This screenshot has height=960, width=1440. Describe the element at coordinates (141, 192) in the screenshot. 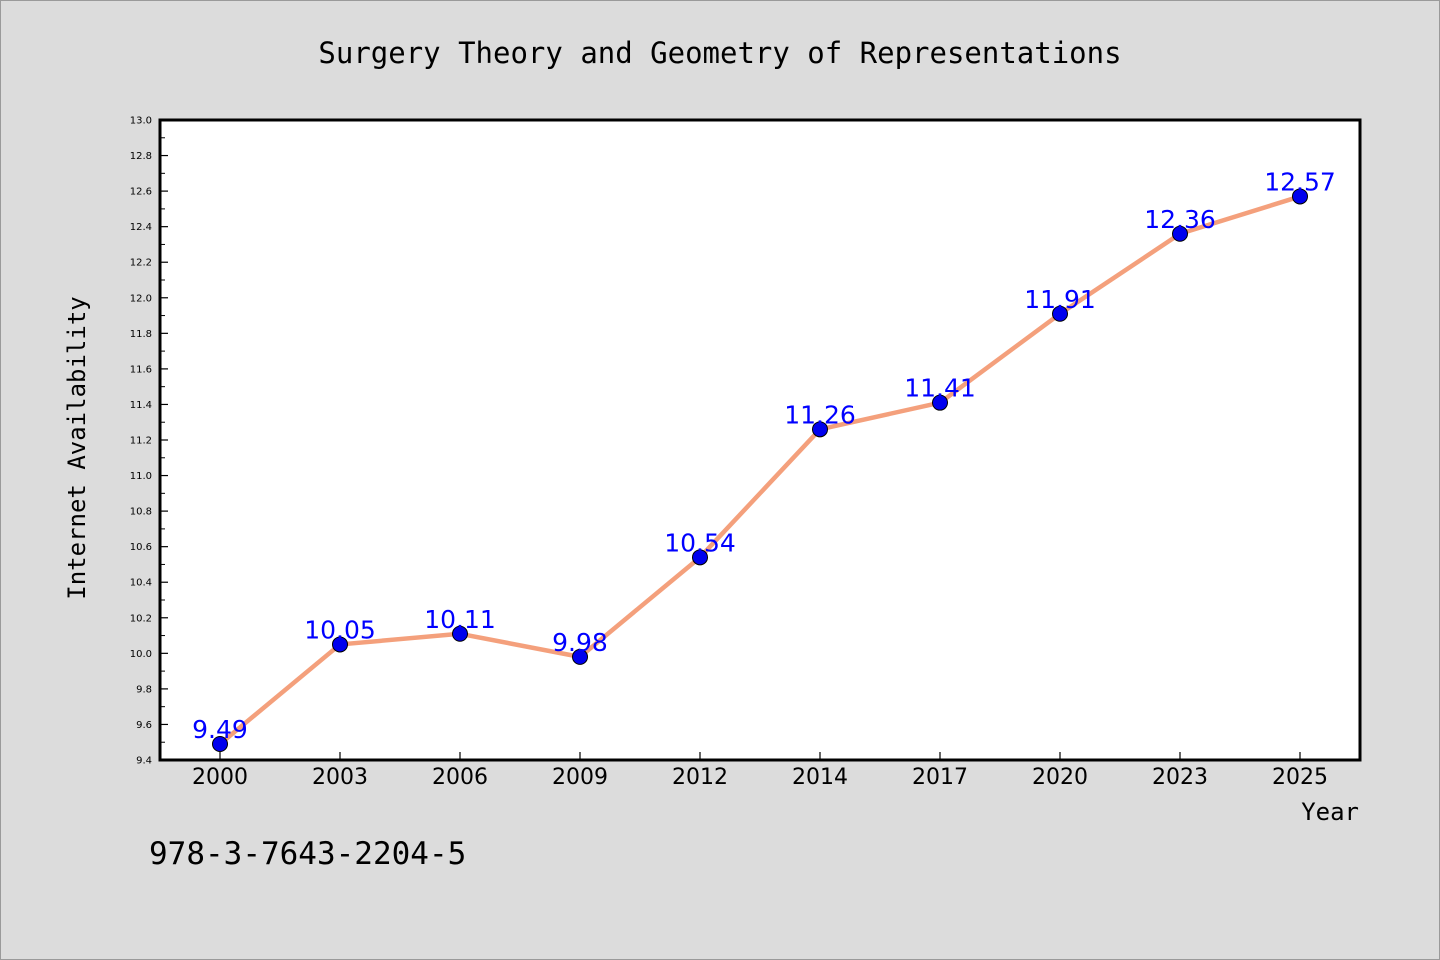

I see `y-tick-label: 12.6` at that location.